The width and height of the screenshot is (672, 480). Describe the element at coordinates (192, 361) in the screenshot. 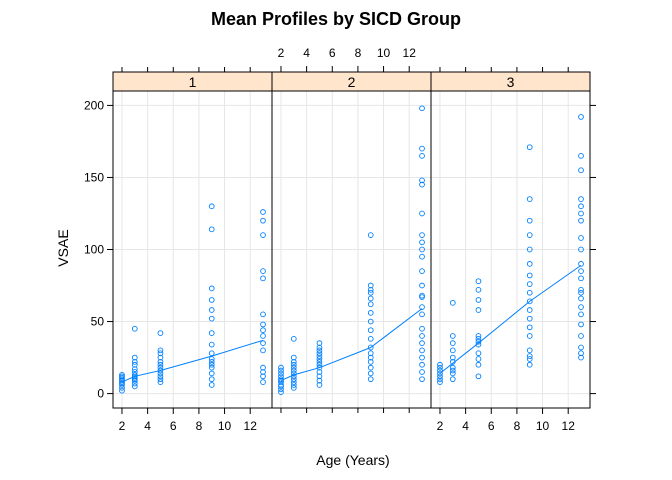

I see `mean-profile-line` at that location.